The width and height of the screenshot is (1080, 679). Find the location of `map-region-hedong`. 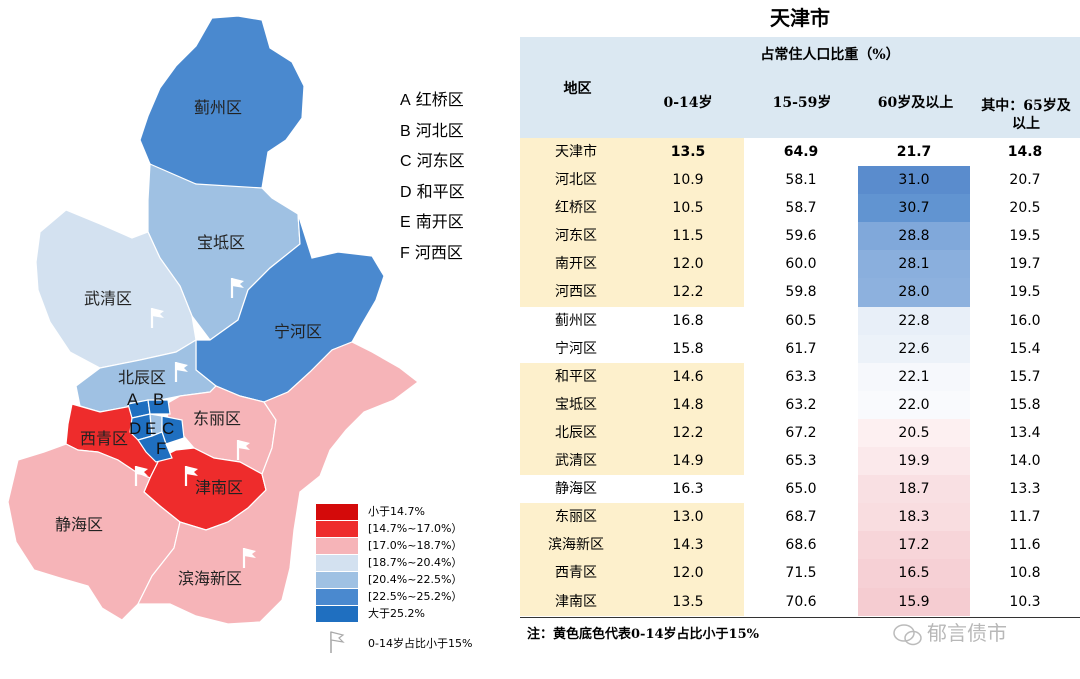

map-region-hedong is located at coordinates (173, 430).